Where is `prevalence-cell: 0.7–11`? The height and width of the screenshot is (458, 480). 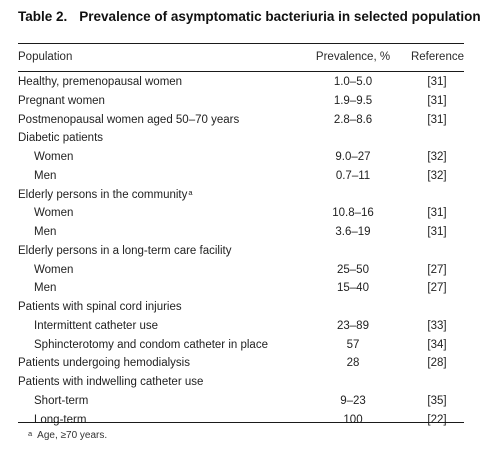
prevalence-cell: 0.7–11 is located at coordinates (353, 175).